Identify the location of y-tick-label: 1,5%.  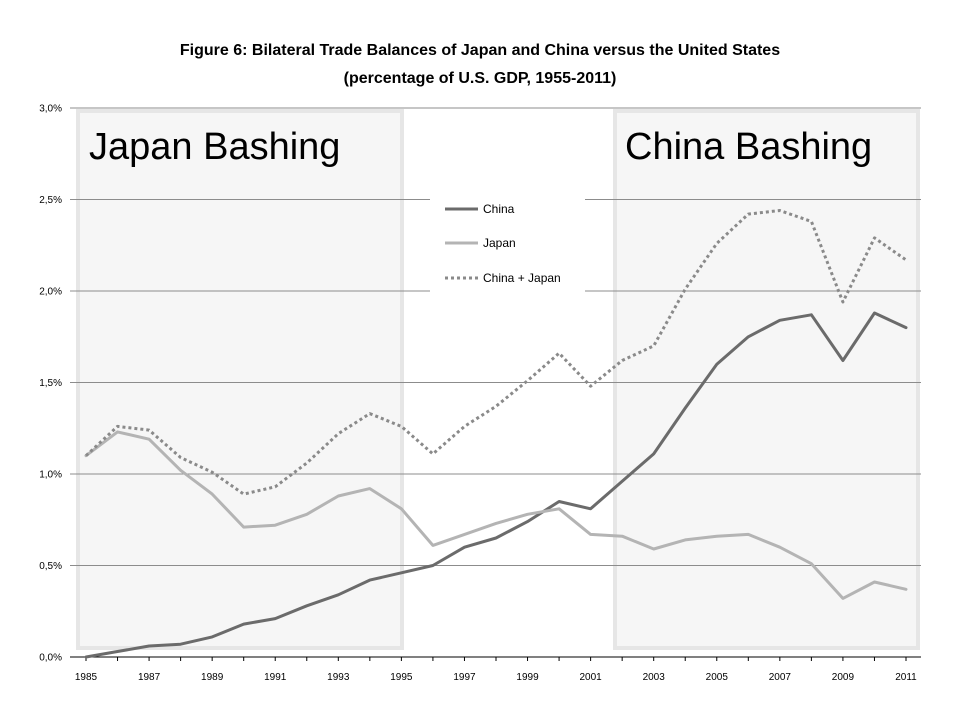
(50, 383).